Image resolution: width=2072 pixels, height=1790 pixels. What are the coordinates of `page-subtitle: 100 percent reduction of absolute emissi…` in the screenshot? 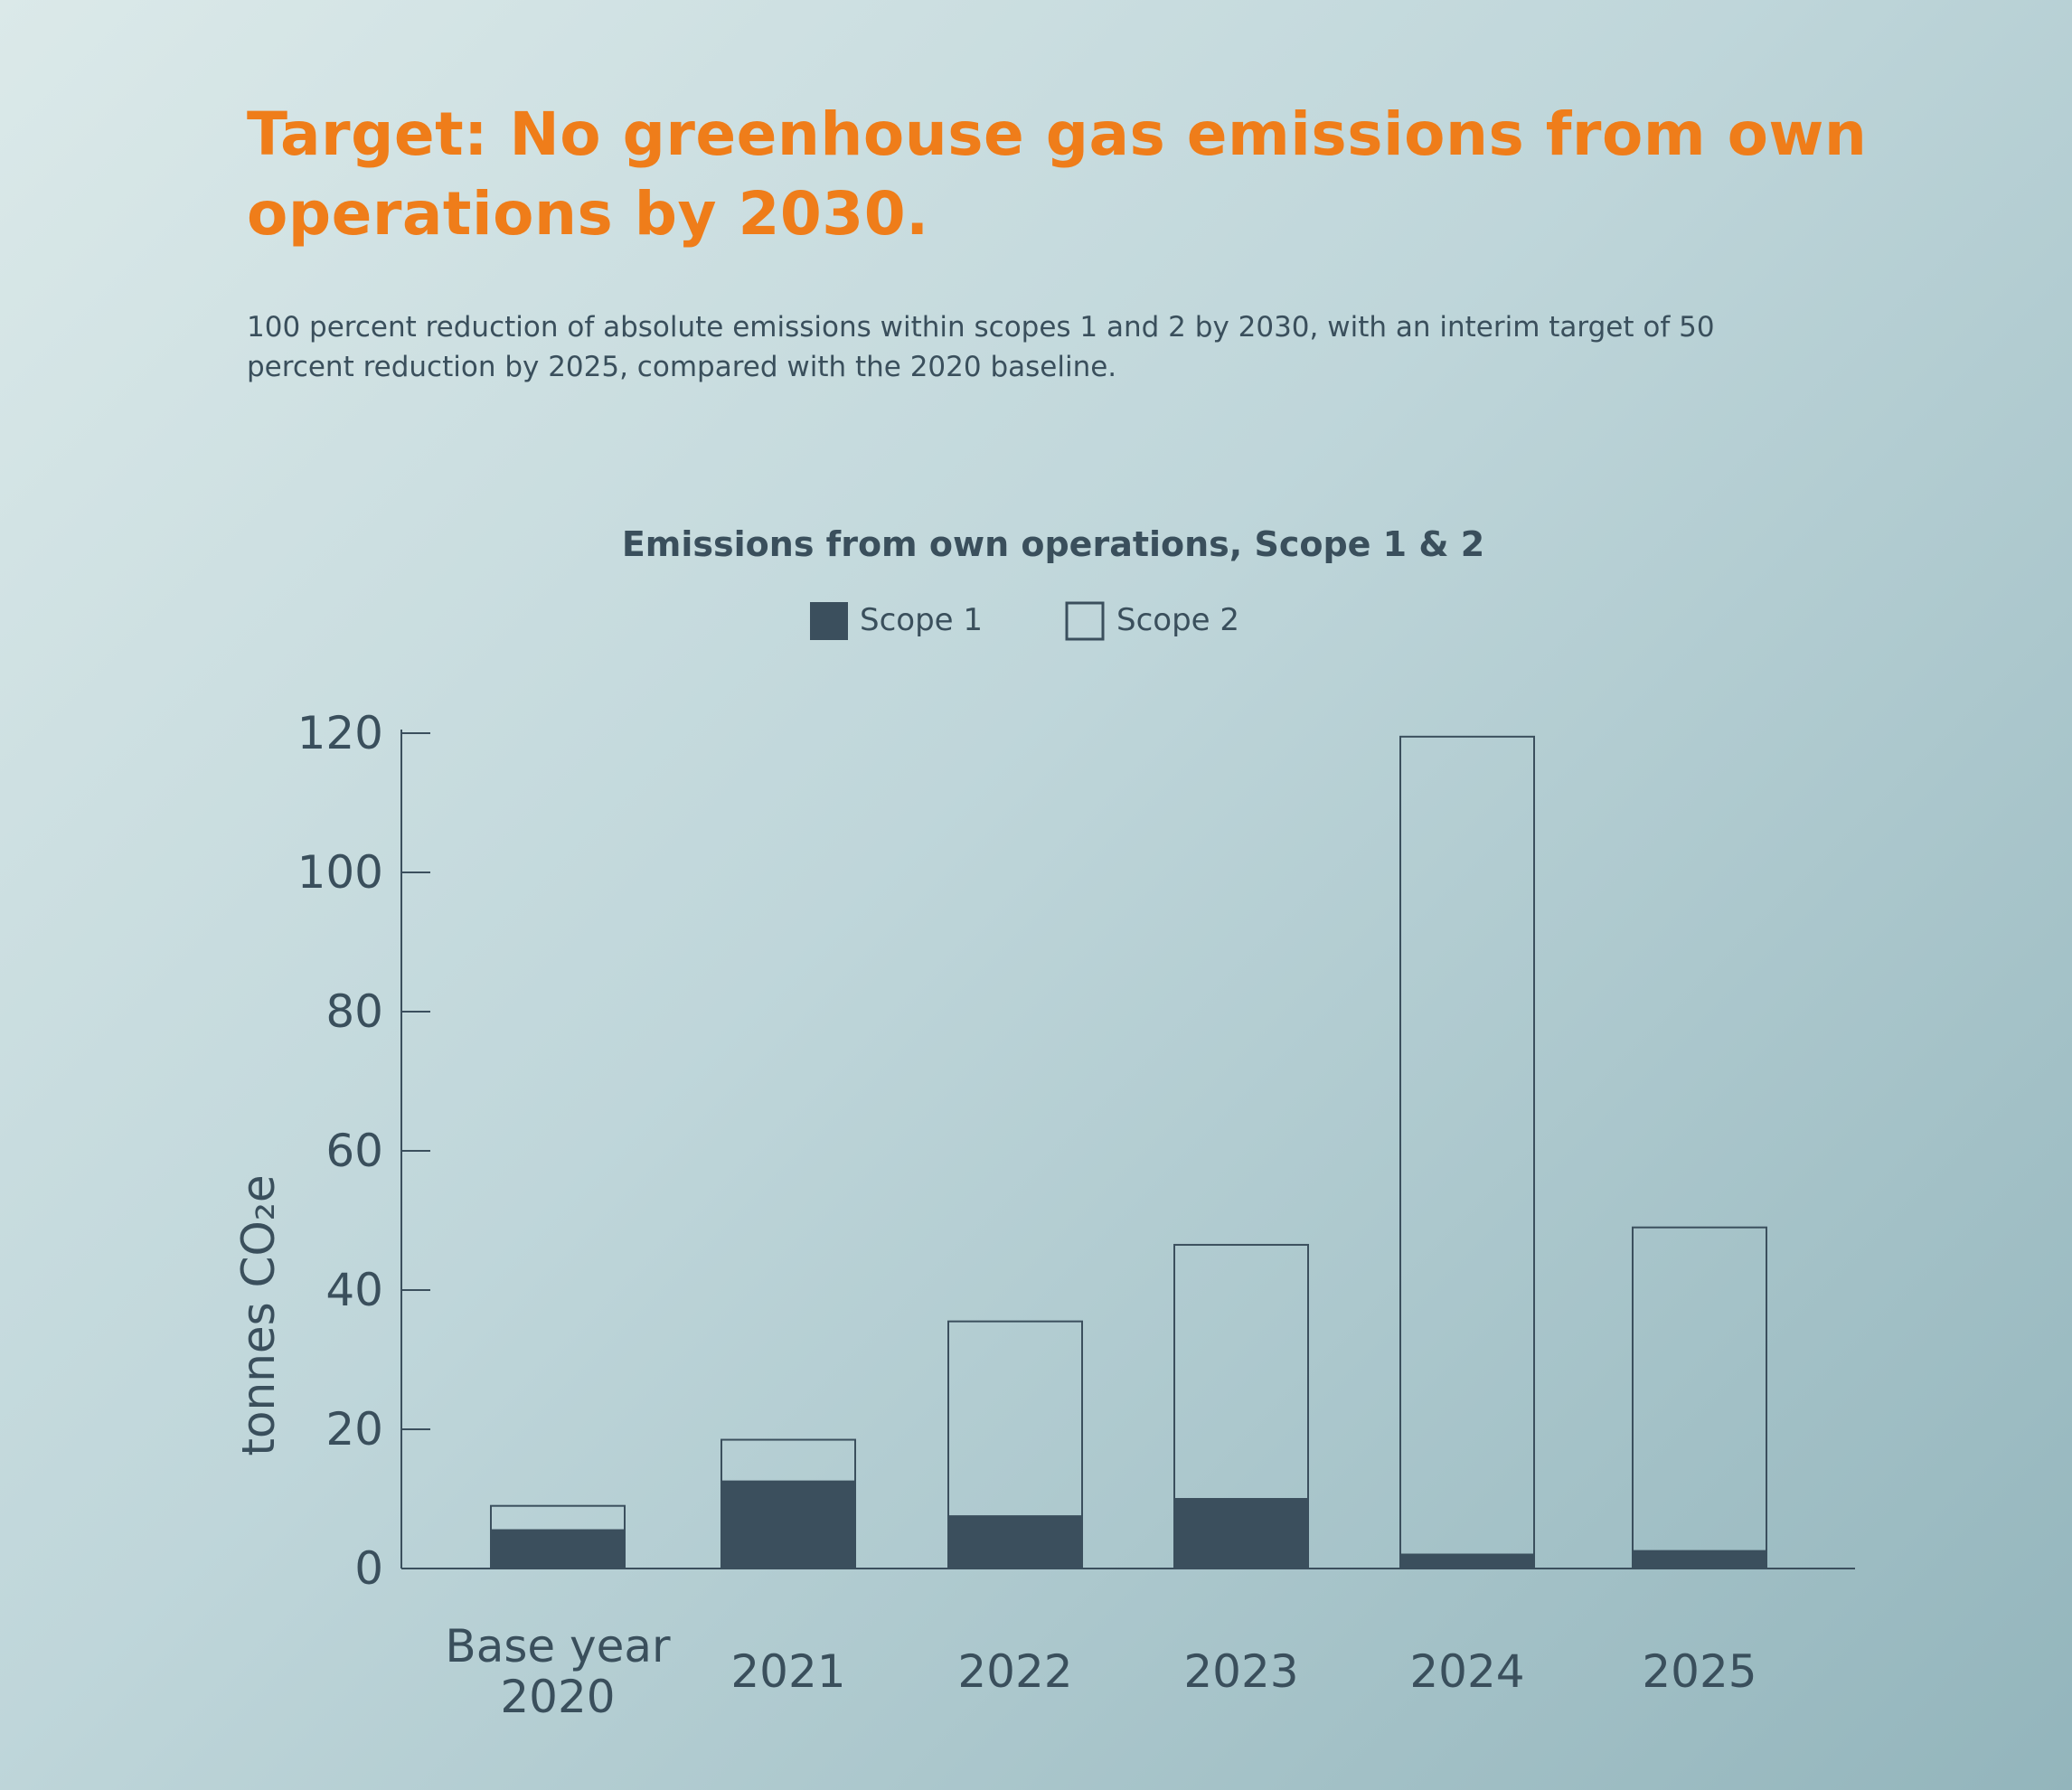 It's located at (981, 347).